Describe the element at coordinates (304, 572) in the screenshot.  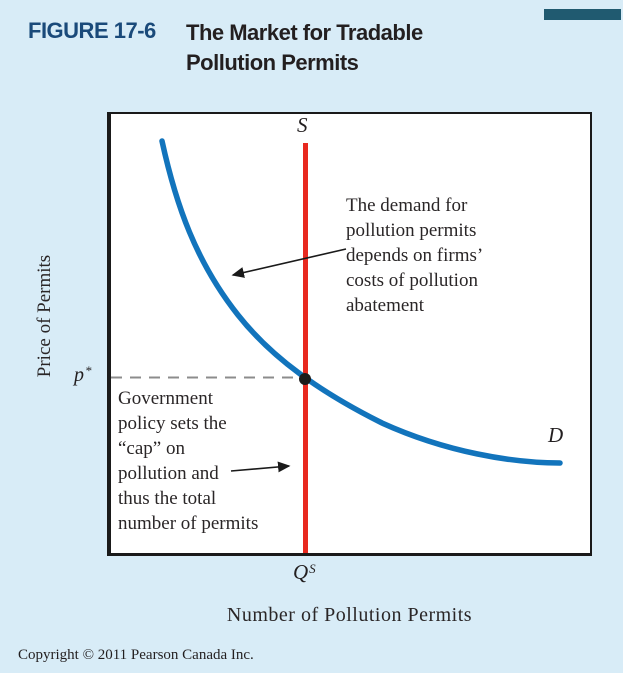
I see `cap-quantity-label: QS` at that location.